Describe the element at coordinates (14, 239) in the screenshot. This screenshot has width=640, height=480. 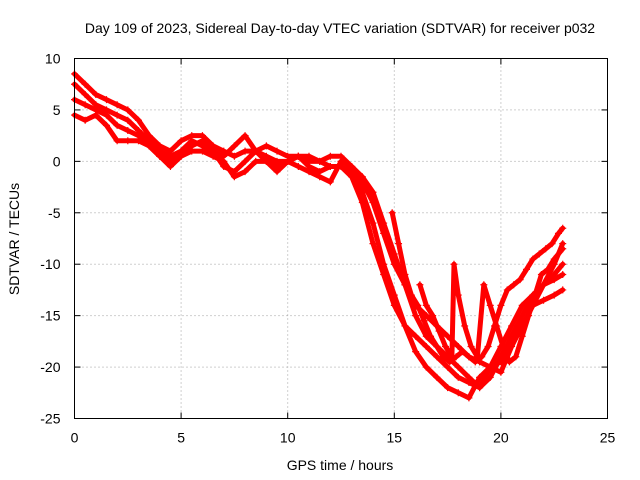
I see `y-axis-label: SDTVAR / TECUs` at that location.